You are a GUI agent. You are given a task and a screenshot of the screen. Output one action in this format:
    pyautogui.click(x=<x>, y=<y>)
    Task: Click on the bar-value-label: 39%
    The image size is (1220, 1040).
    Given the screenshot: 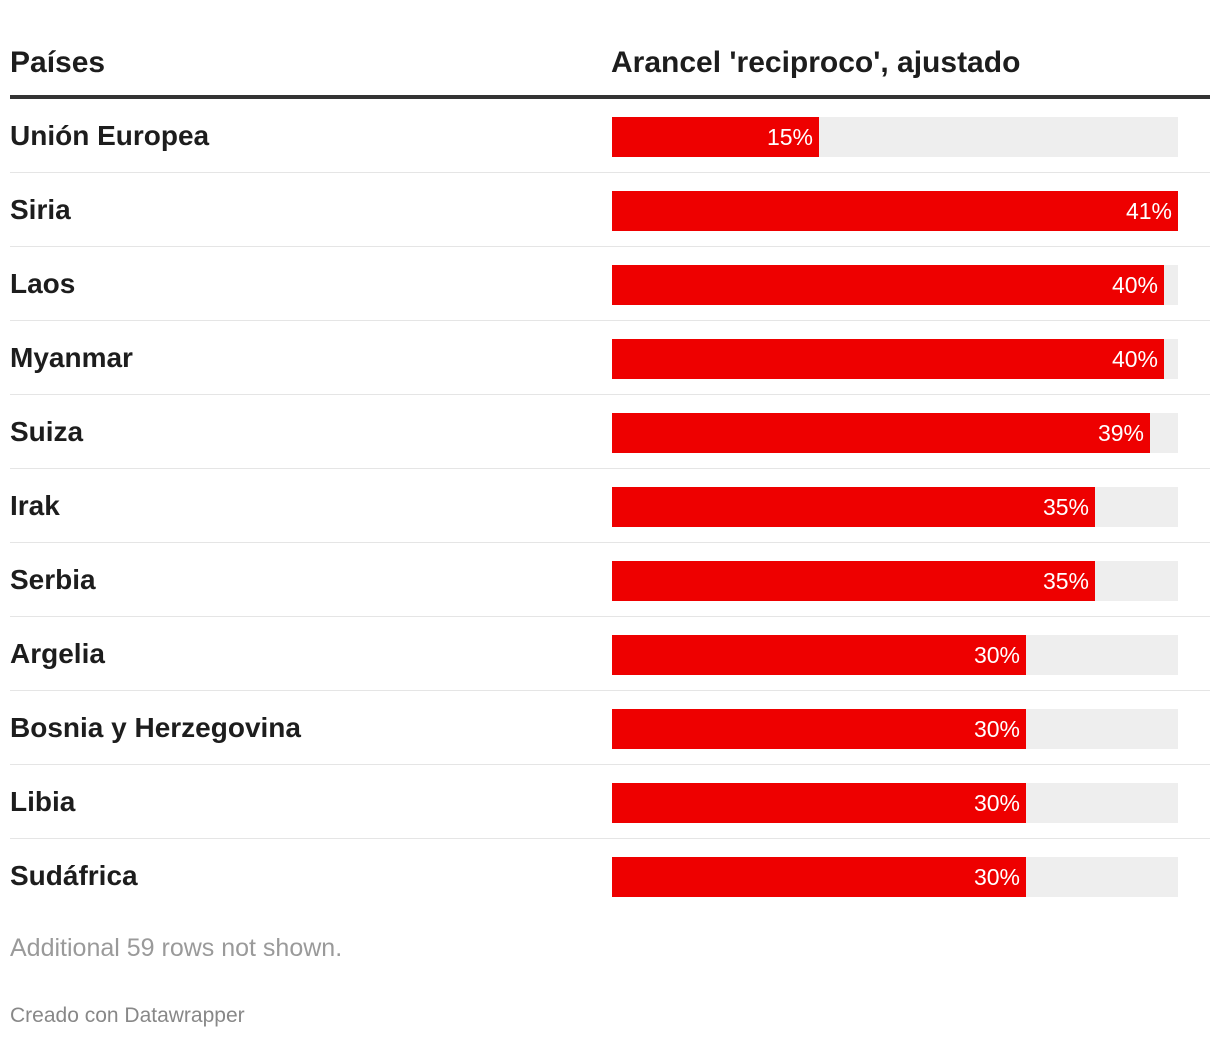 What is the action you would take?
    pyautogui.click(x=1120, y=433)
    